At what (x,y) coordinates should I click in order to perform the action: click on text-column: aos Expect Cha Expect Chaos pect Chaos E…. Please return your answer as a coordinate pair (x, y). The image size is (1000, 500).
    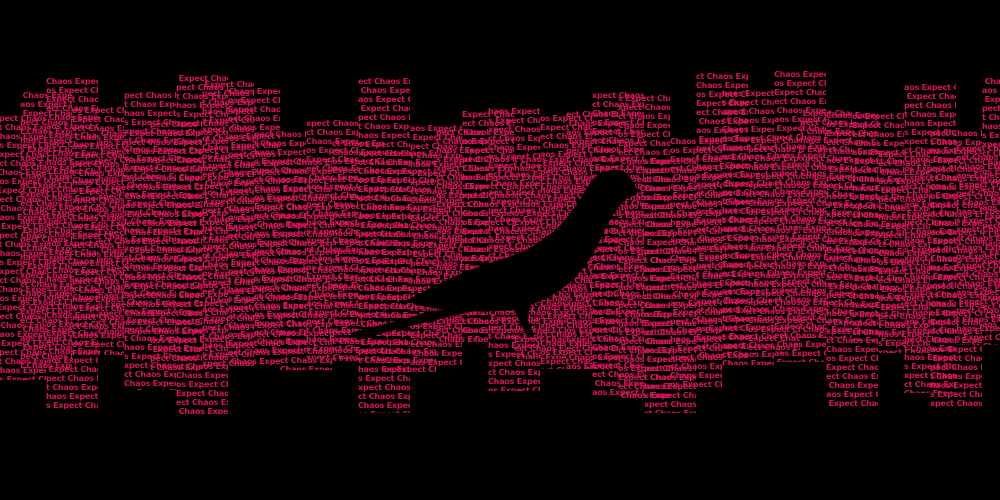
    Looking at the image, I should click on (930, 238).